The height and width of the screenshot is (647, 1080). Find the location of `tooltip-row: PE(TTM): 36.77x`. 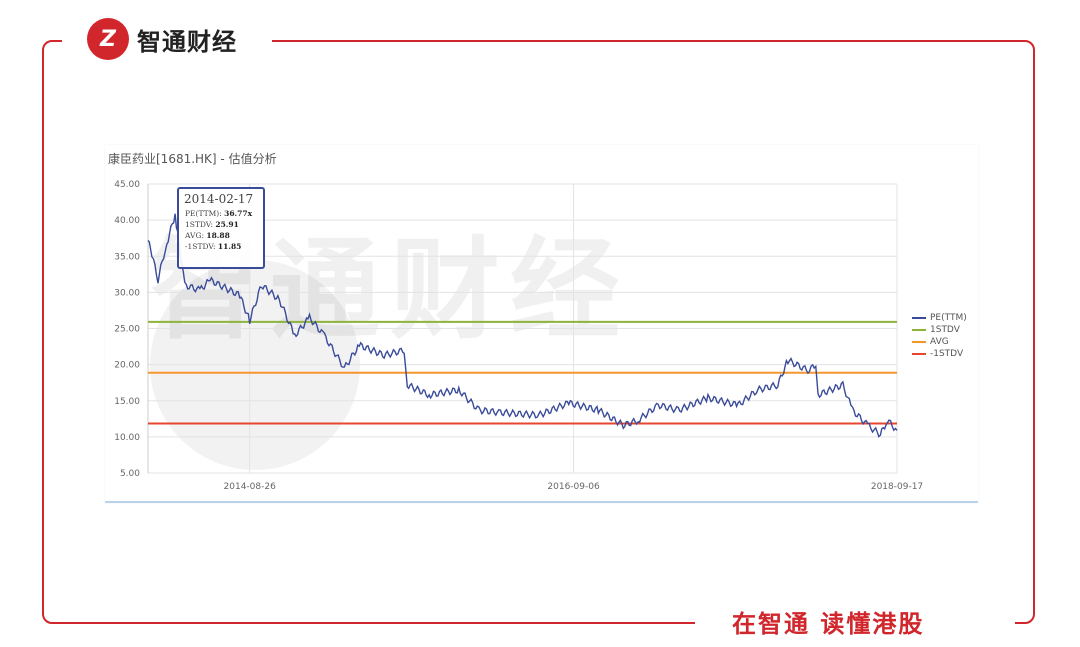

tooltip-row: PE(TTM): 36.77x is located at coordinates (219, 213).